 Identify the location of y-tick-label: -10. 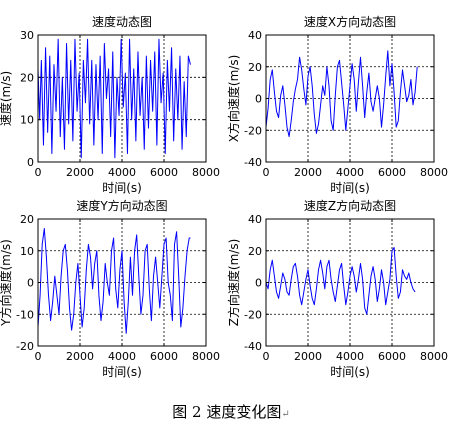
(25, 314).